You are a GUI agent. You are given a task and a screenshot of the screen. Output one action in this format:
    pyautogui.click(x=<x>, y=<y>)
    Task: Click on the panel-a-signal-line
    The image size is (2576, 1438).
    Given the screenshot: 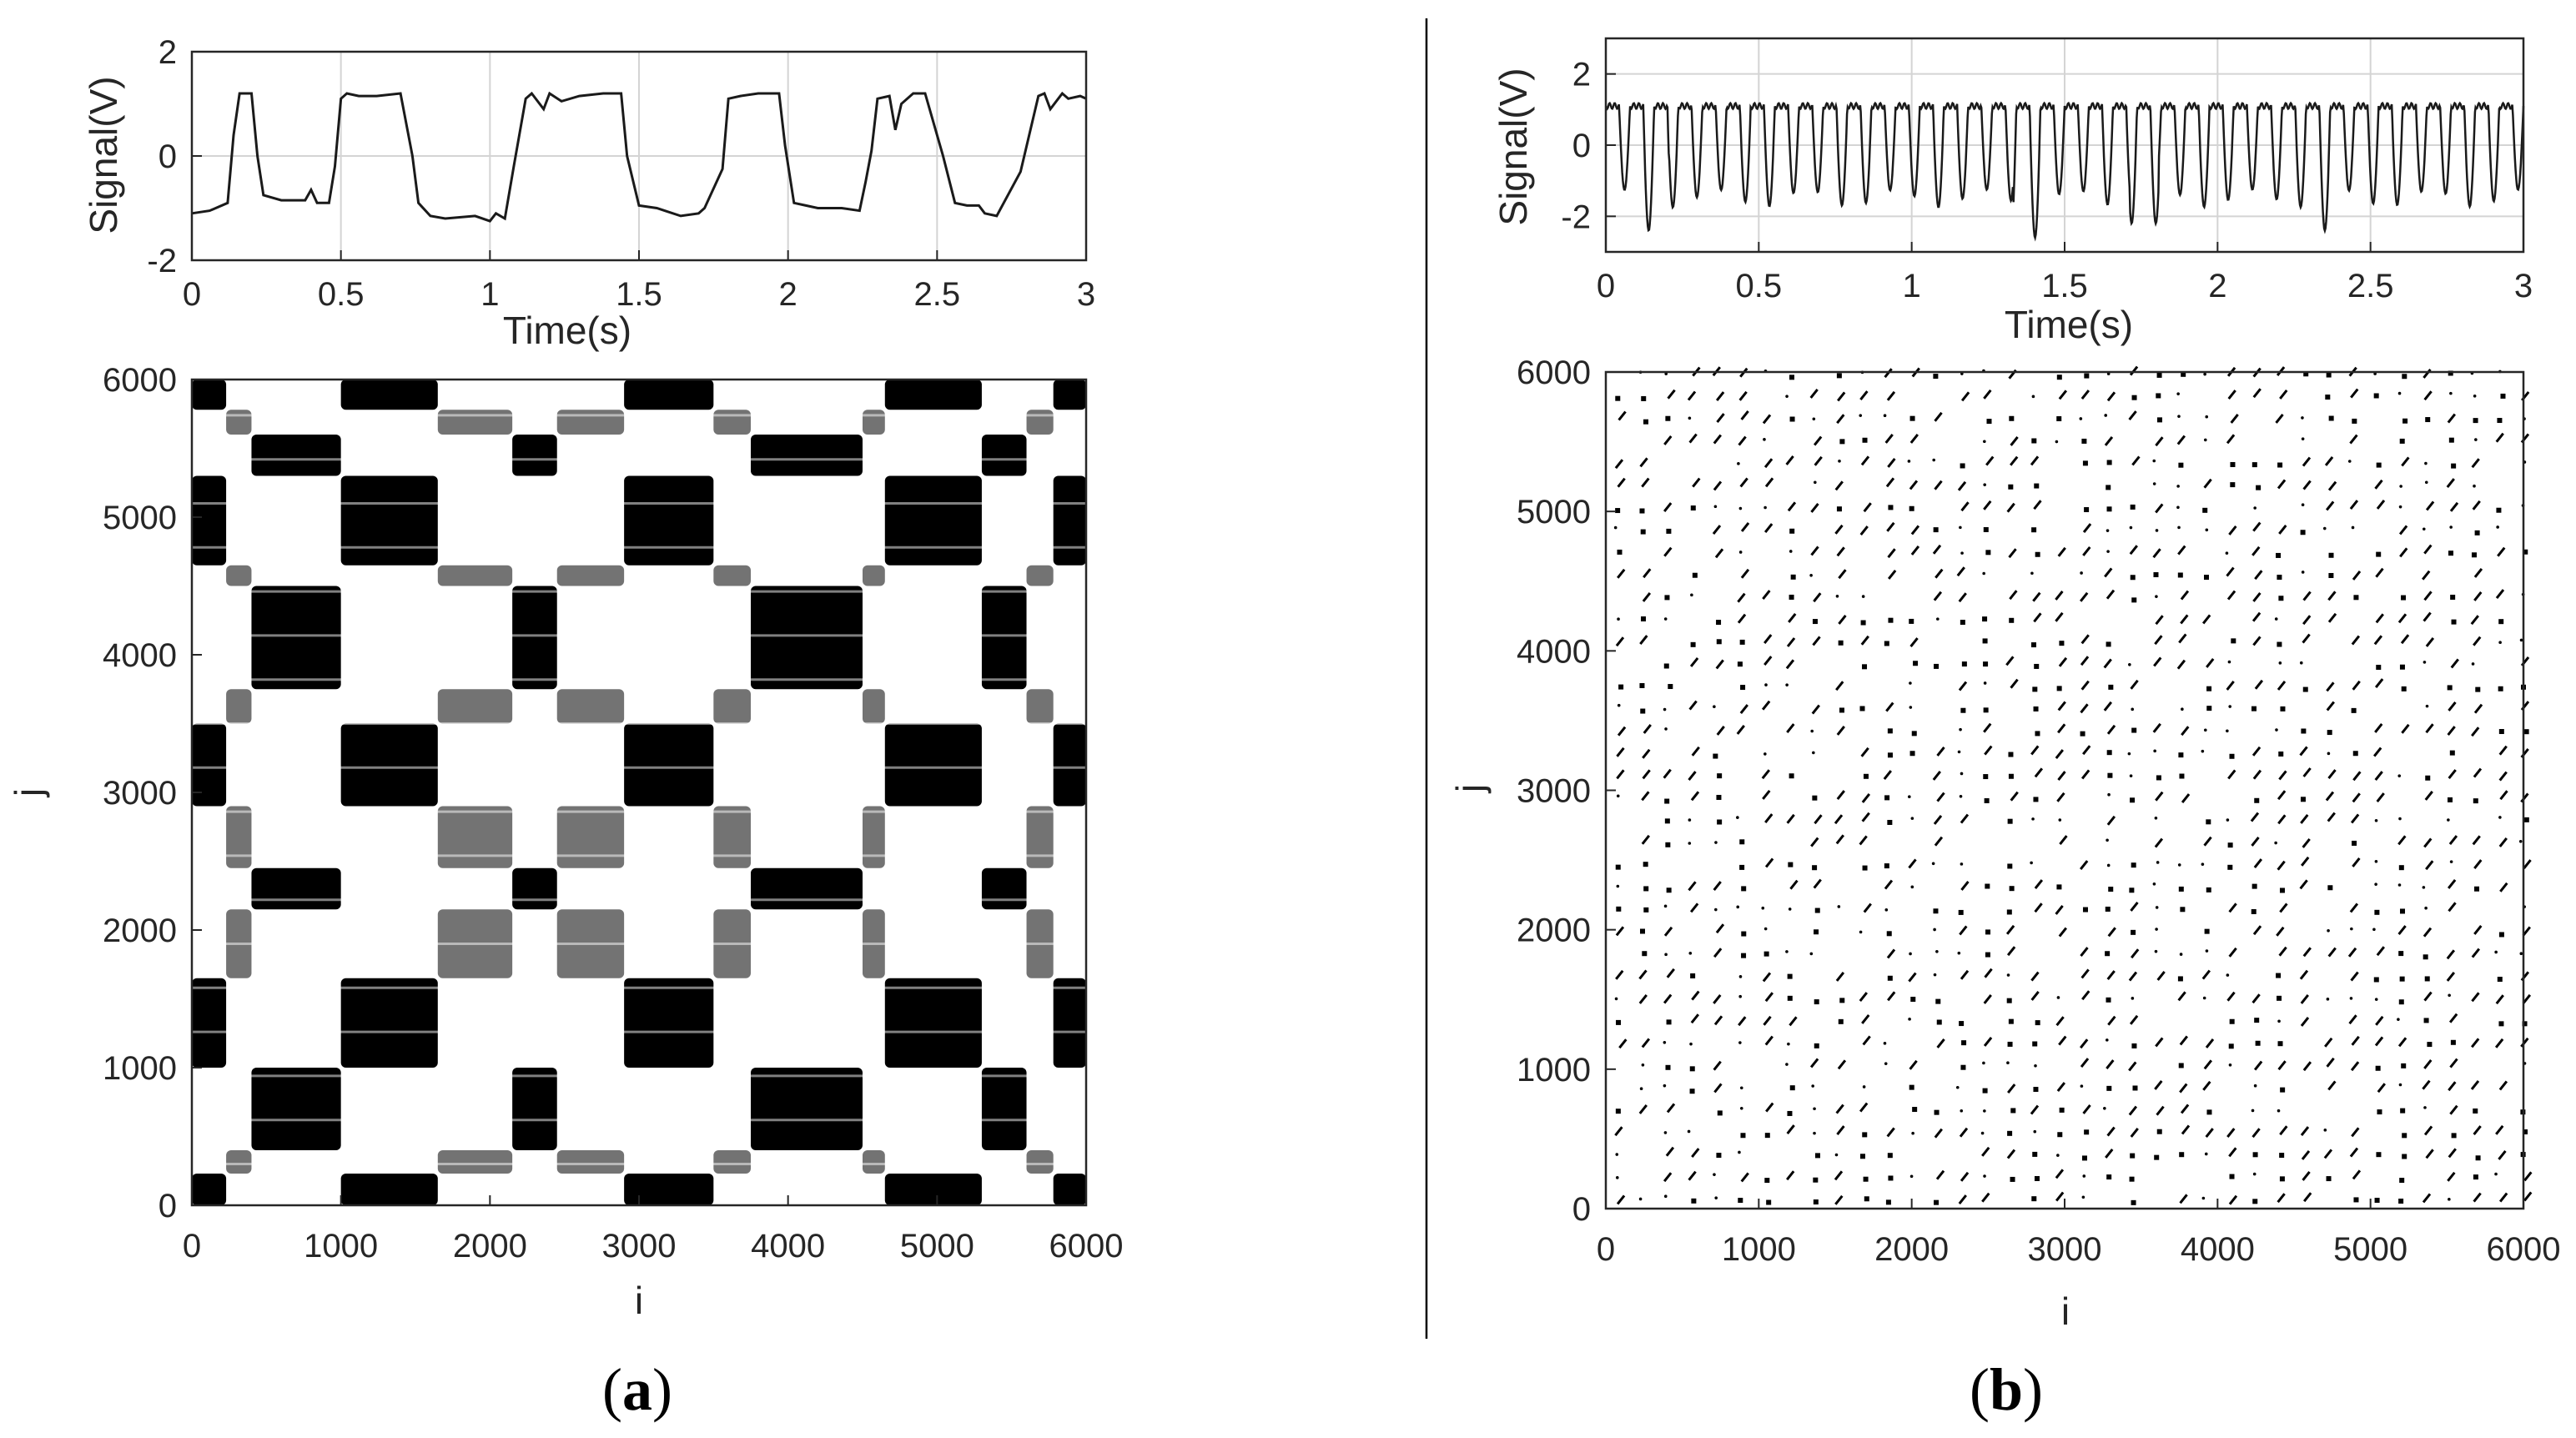 What is the action you would take?
    pyautogui.click(x=639, y=157)
    